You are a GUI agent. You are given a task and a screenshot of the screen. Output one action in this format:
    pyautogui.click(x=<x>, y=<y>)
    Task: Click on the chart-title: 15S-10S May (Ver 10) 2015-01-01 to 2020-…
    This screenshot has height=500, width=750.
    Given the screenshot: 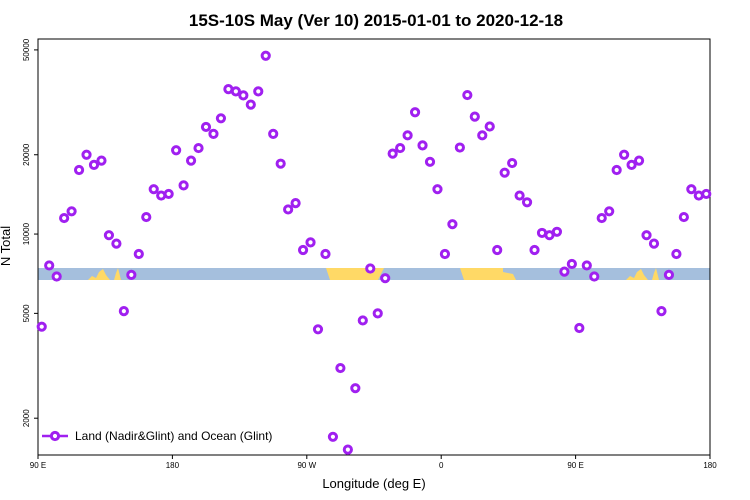 What is the action you would take?
    pyautogui.click(x=376, y=20)
    